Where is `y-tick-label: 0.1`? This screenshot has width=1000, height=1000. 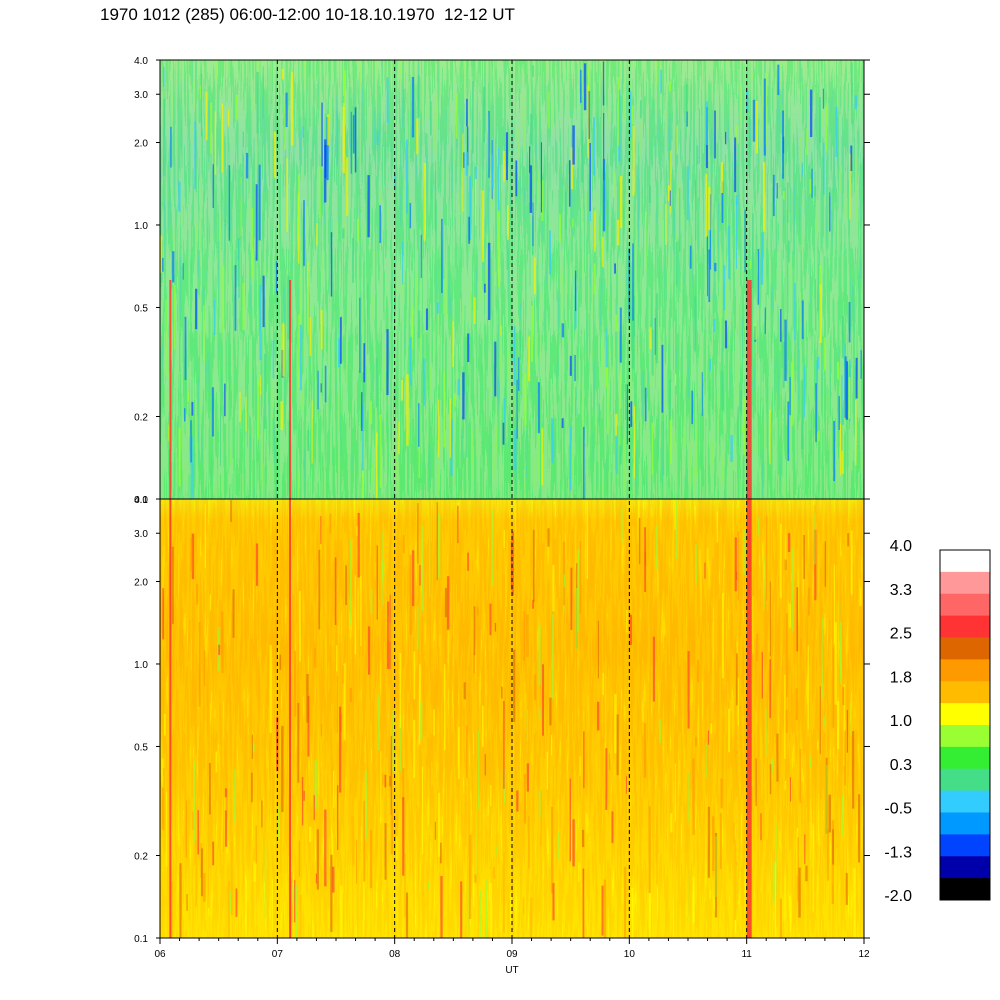
y-tick-label: 0.1 is located at coordinates (141, 939).